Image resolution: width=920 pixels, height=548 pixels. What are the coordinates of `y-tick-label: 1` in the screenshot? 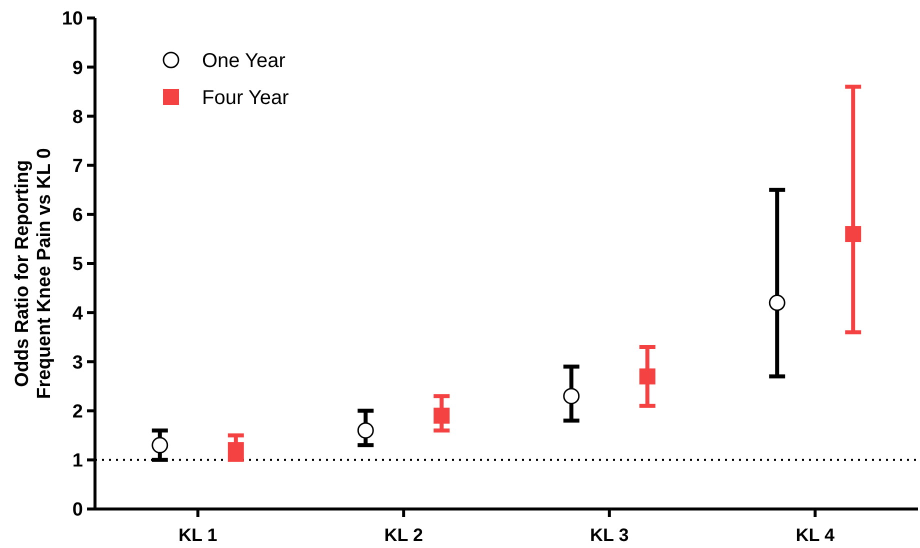 It's located at (78, 461).